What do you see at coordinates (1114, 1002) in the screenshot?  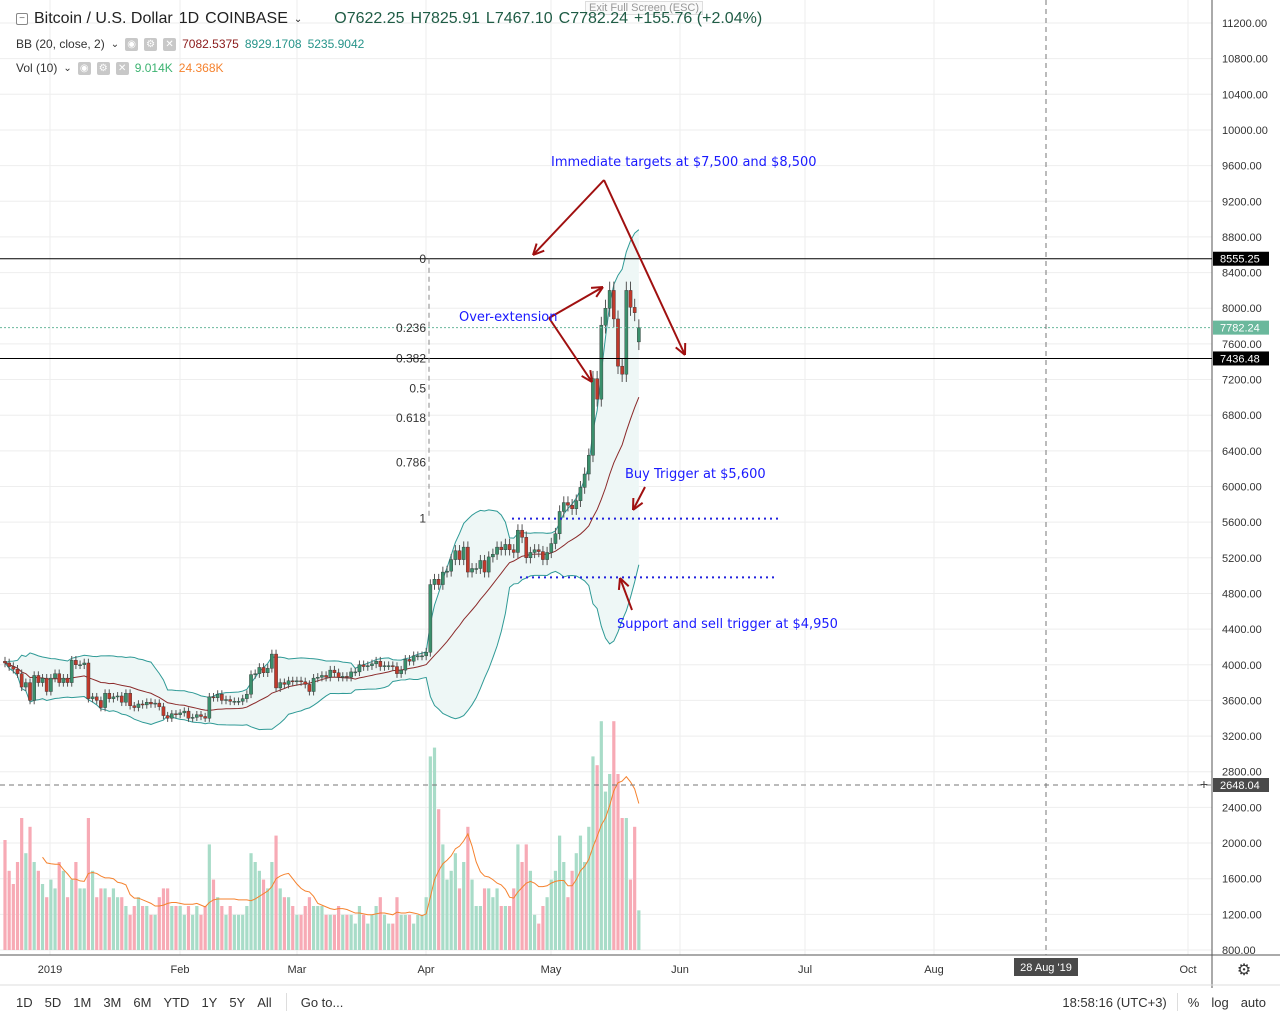 I see `clock-timezone: 18:58:16 (UTC+3)` at bounding box center [1114, 1002].